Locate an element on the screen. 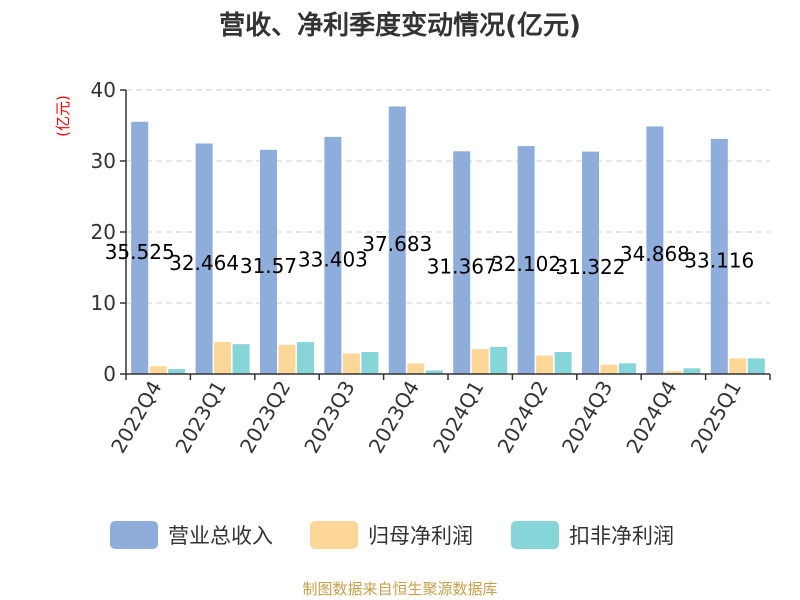  y-axis-ticks: 0 10 20 30 40 is located at coordinates (108, 232).